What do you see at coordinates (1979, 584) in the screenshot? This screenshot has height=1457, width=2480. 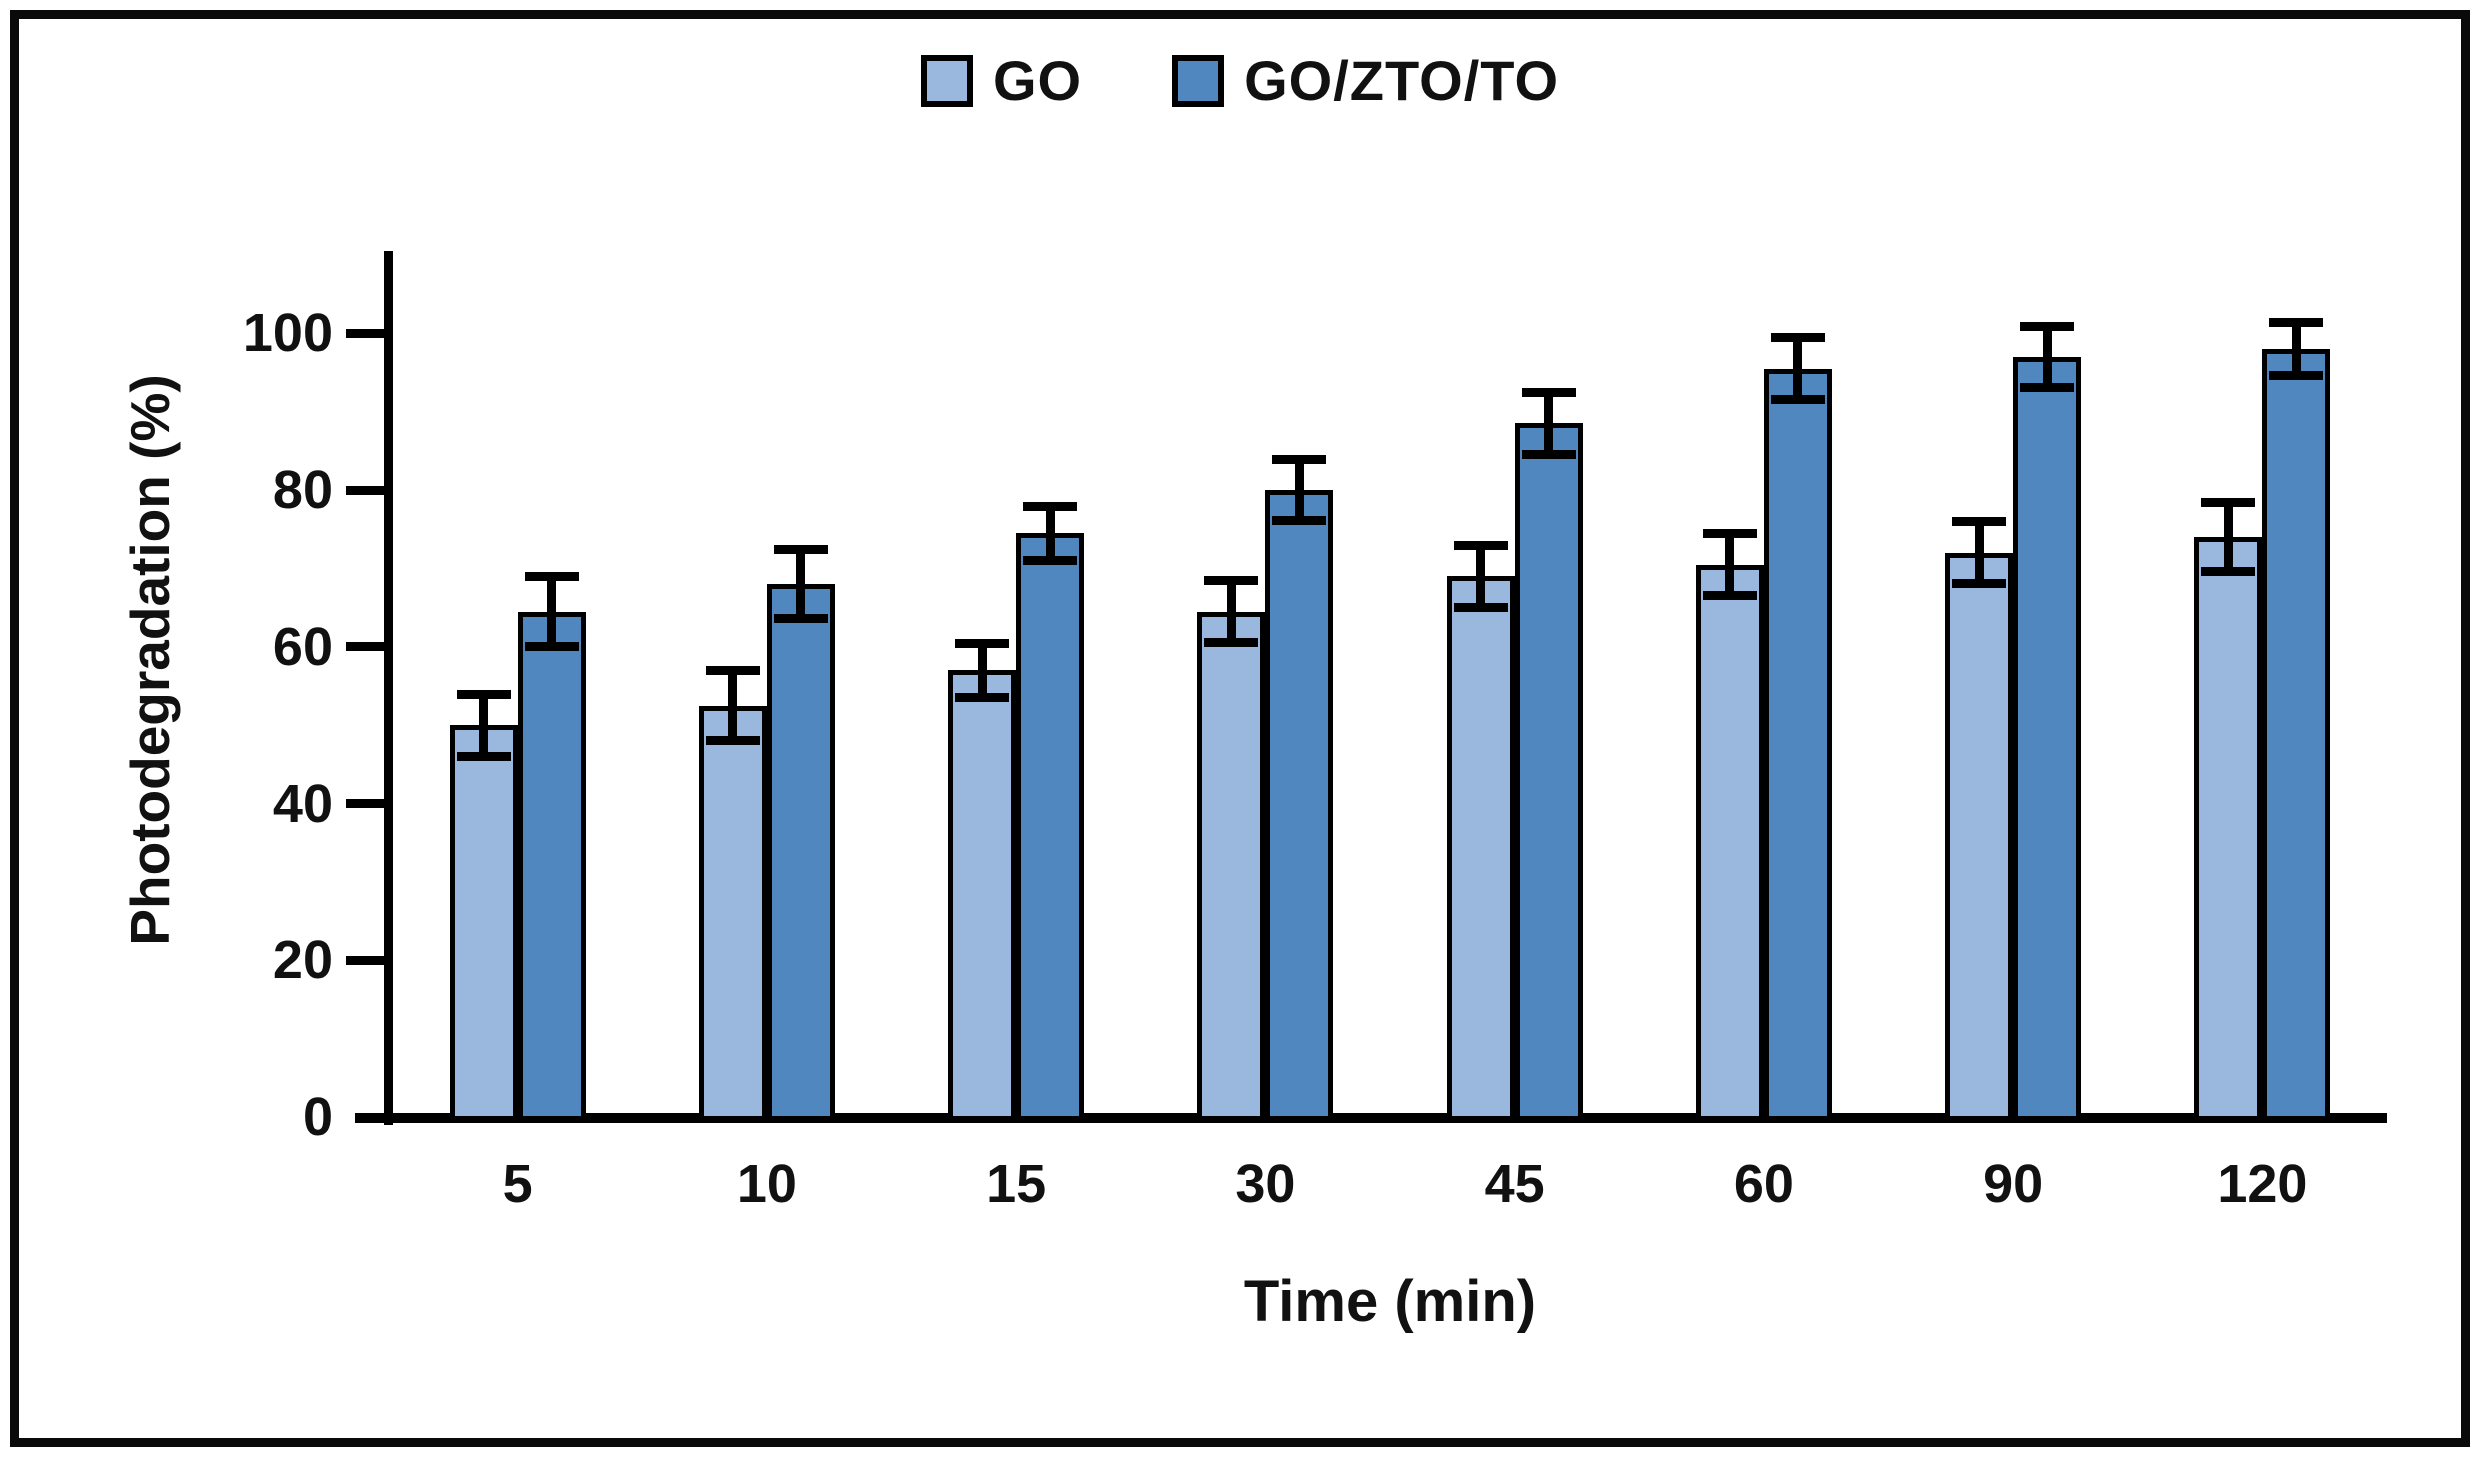 I see `error-bar-go-90min-cap-bottom` at bounding box center [1979, 584].